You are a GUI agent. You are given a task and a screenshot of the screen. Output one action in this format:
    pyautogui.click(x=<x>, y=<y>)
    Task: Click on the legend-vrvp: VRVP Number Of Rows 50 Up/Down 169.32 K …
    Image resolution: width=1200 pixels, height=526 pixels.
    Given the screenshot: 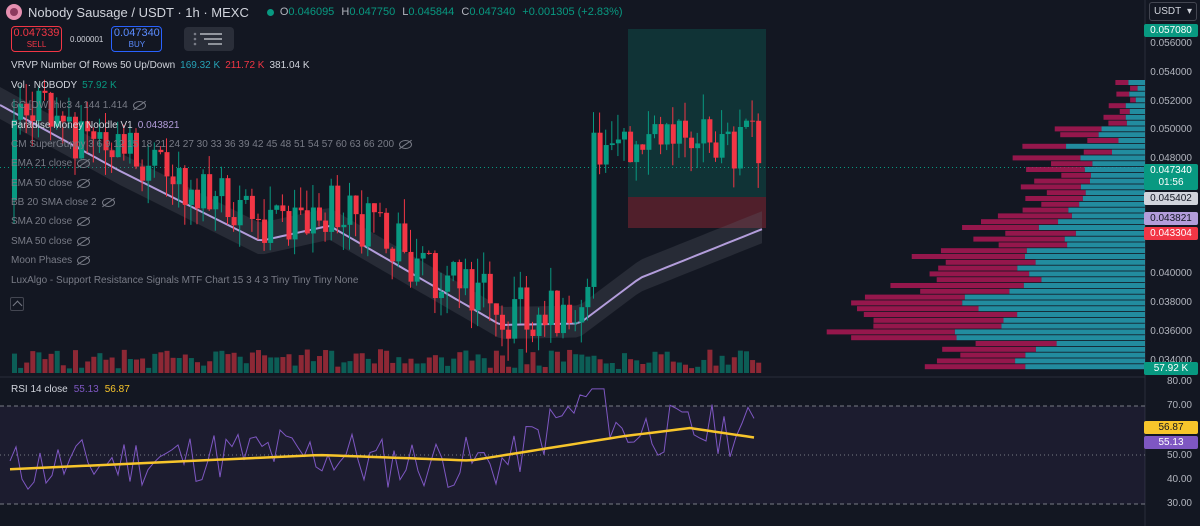 What is the action you would take?
    pyautogui.click(x=160, y=65)
    